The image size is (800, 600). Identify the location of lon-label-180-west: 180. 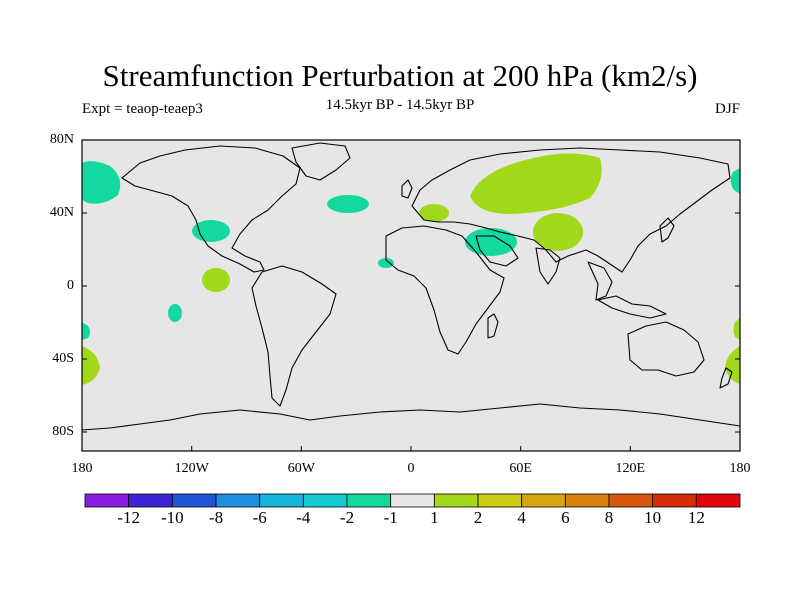
(82, 468).